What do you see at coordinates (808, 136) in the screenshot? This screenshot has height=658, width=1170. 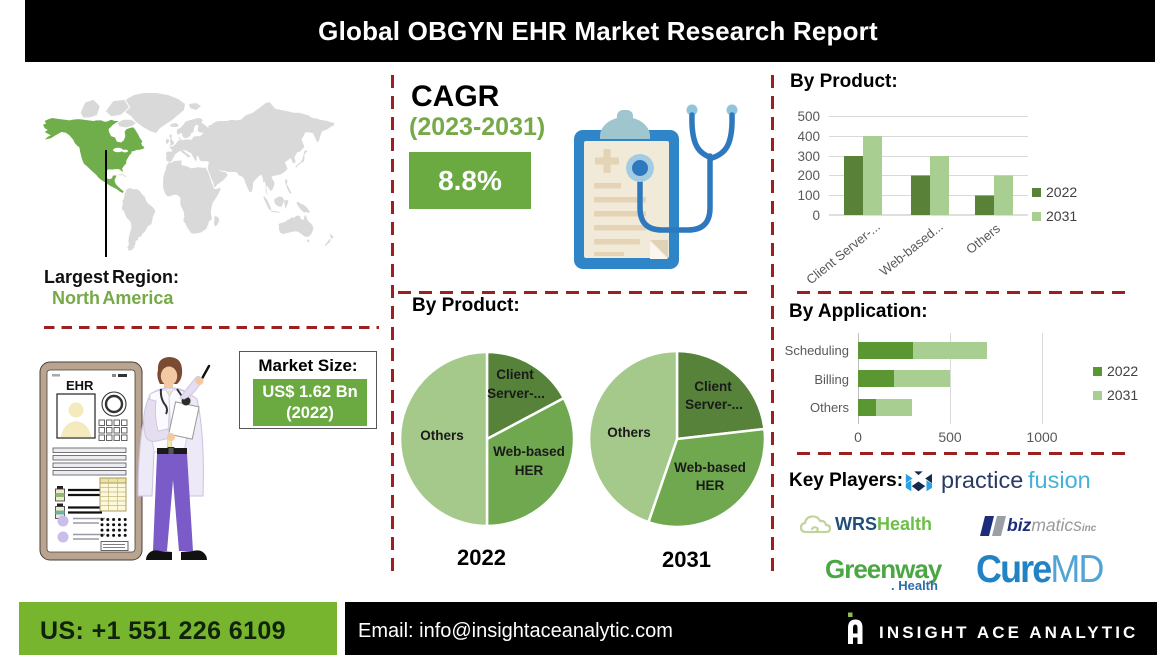 I see `svg-text: 400` at bounding box center [808, 136].